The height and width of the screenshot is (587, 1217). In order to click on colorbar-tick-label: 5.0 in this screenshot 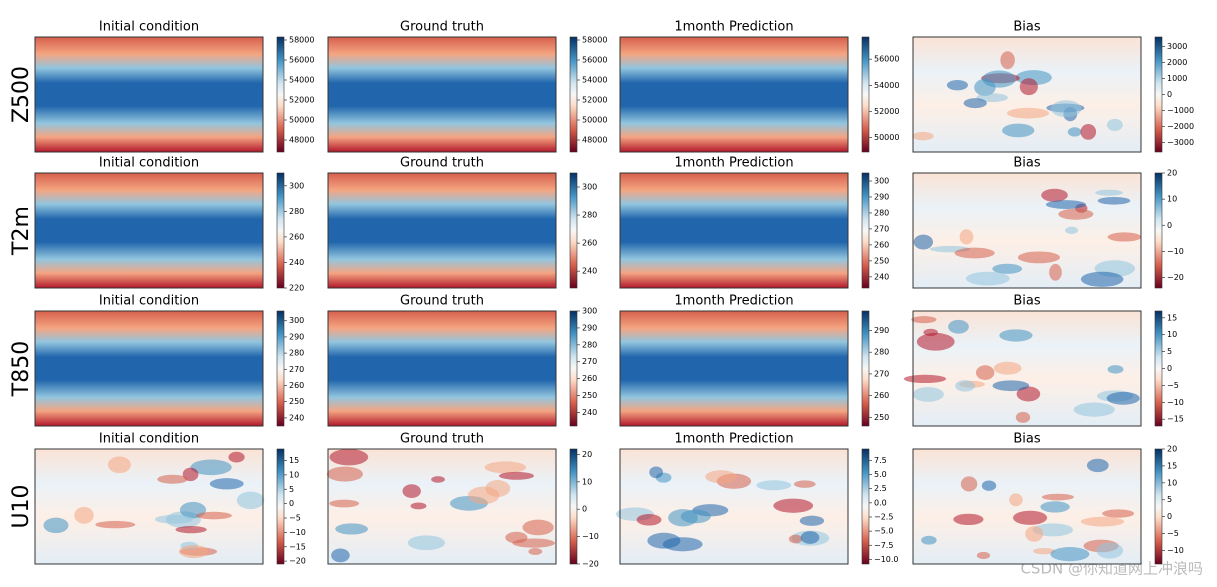, I will do `click(880, 474)`.